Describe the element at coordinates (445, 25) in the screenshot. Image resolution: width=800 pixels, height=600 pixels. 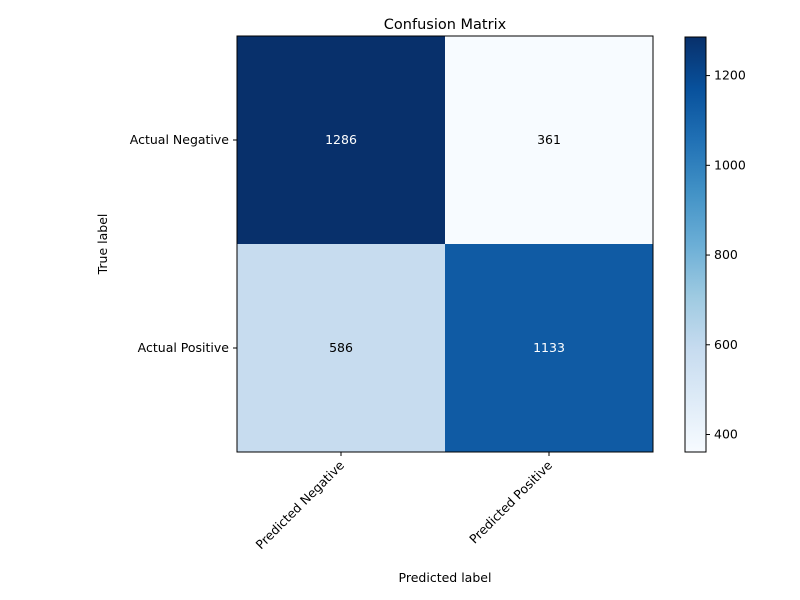
I see `chart-title: Confusion Matrix` at that location.